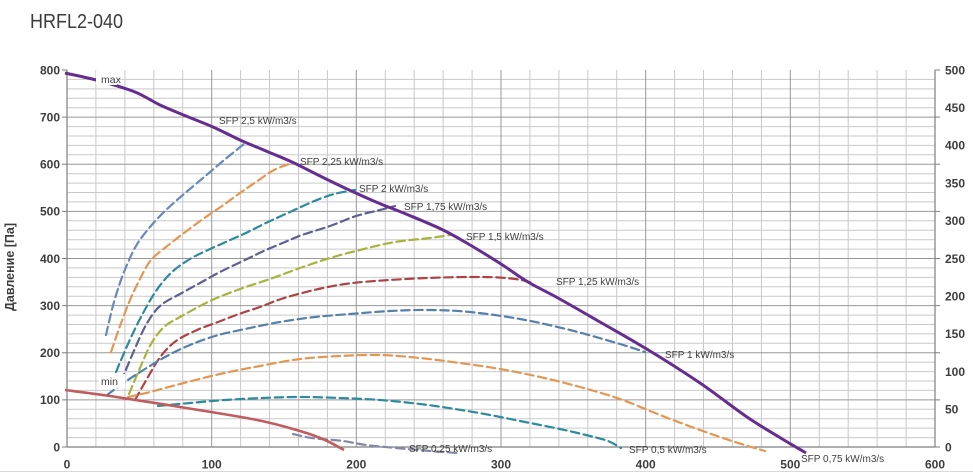  Describe the element at coordinates (50, 70) in the screenshot. I see `svg-text: 800` at that location.